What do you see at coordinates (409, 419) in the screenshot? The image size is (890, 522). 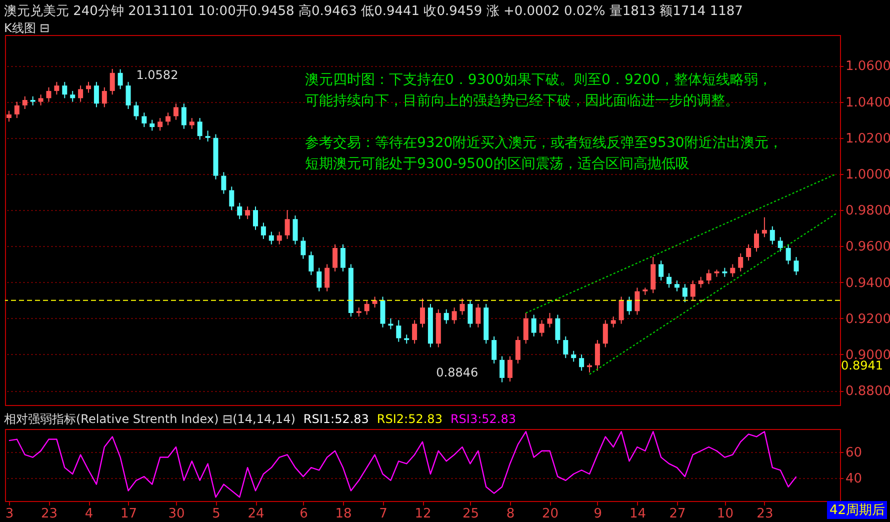 I see `text: RSI2:52.83` at bounding box center [409, 419].